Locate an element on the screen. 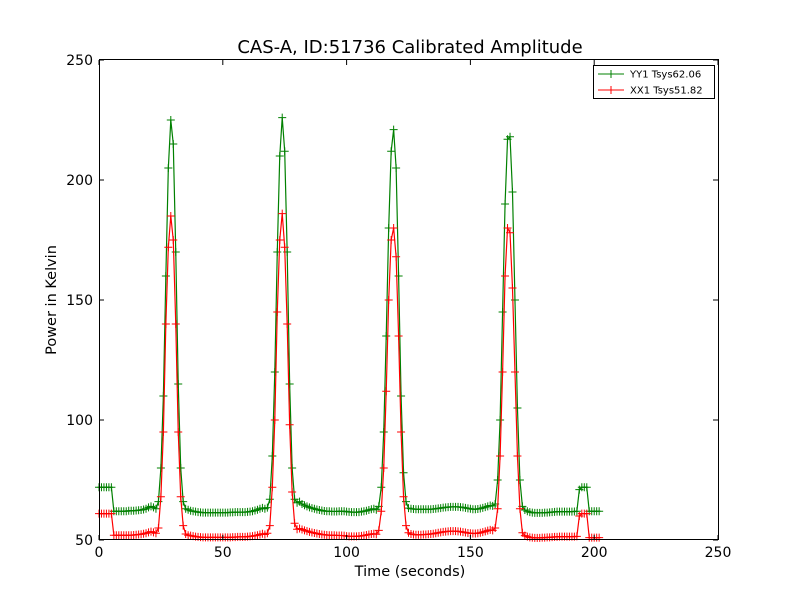  y-axis-title: Power in Kelvin is located at coordinates (52, 300).